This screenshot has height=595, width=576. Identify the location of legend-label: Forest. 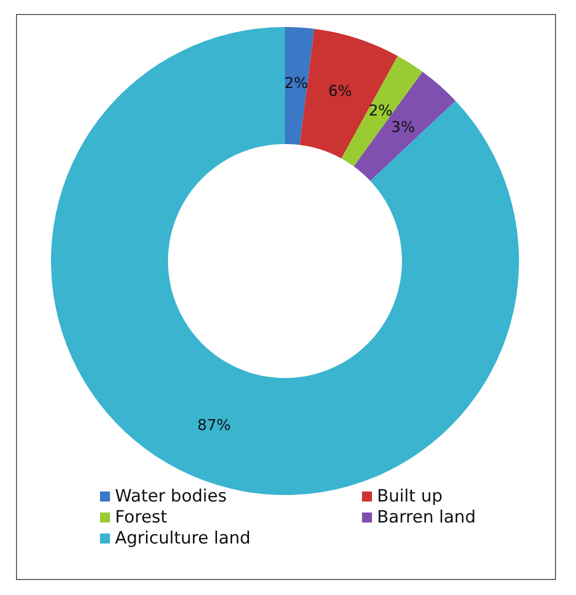
(141, 518).